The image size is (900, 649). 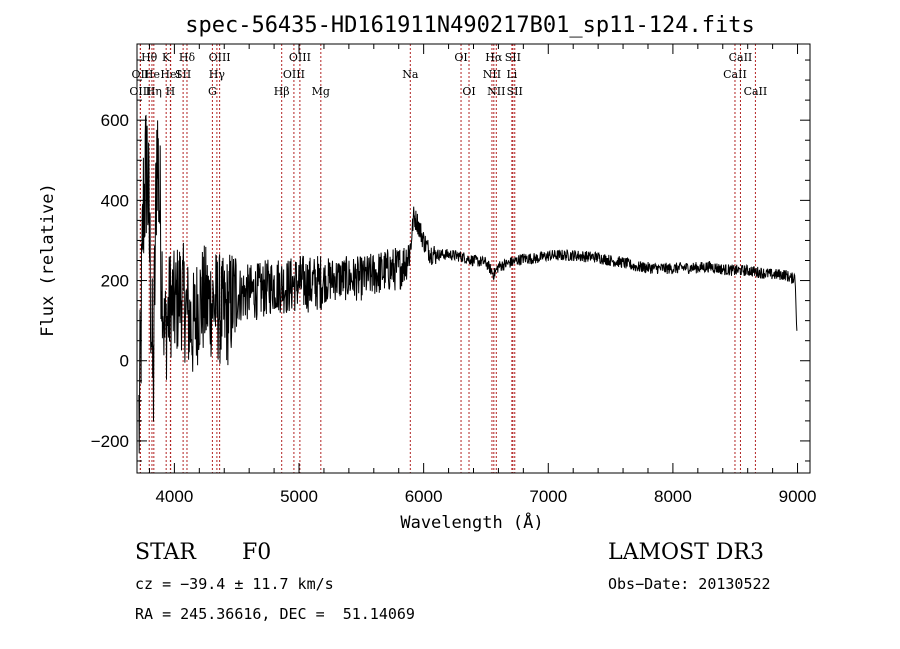 I want to click on x-axis-label: Wavelength (Å), so click(x=471, y=522).